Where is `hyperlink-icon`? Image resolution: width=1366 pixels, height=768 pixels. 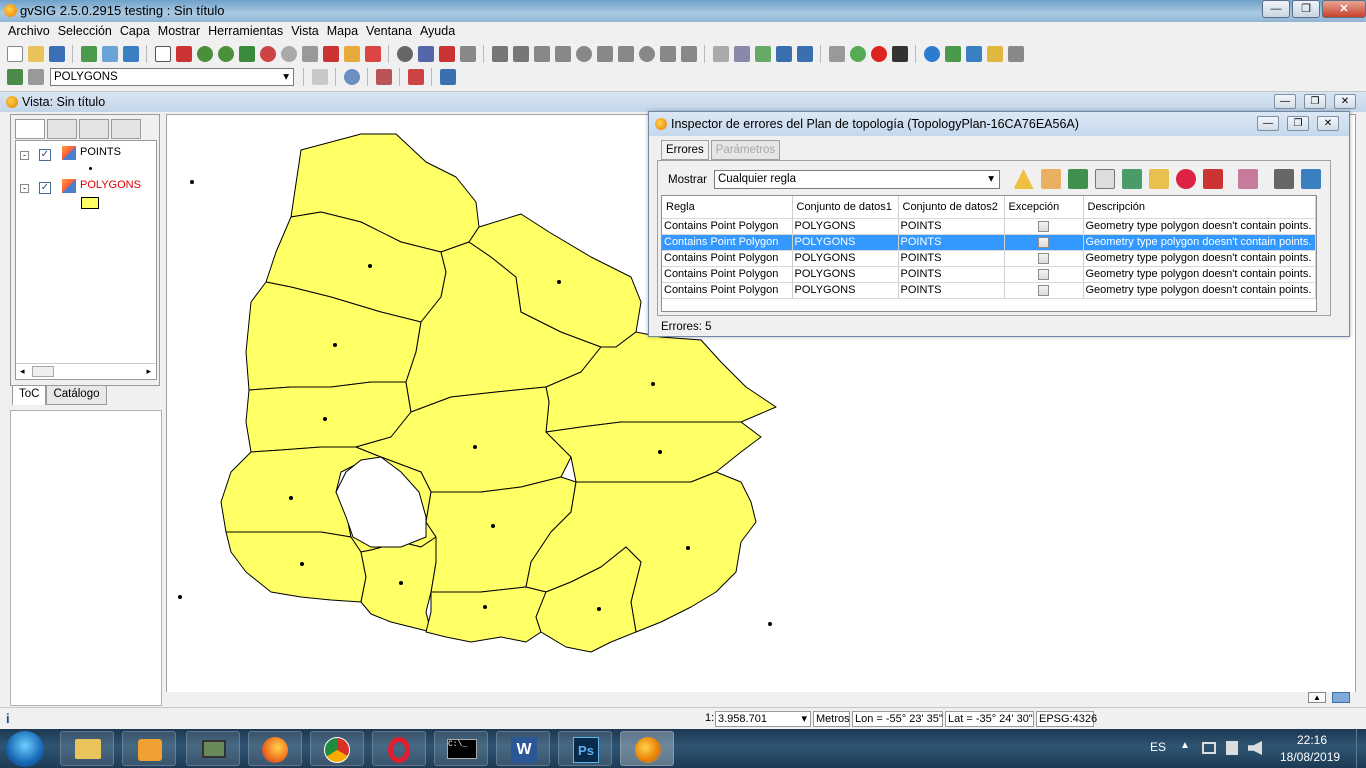 hyperlink-icon is located at coordinates (425, 54).